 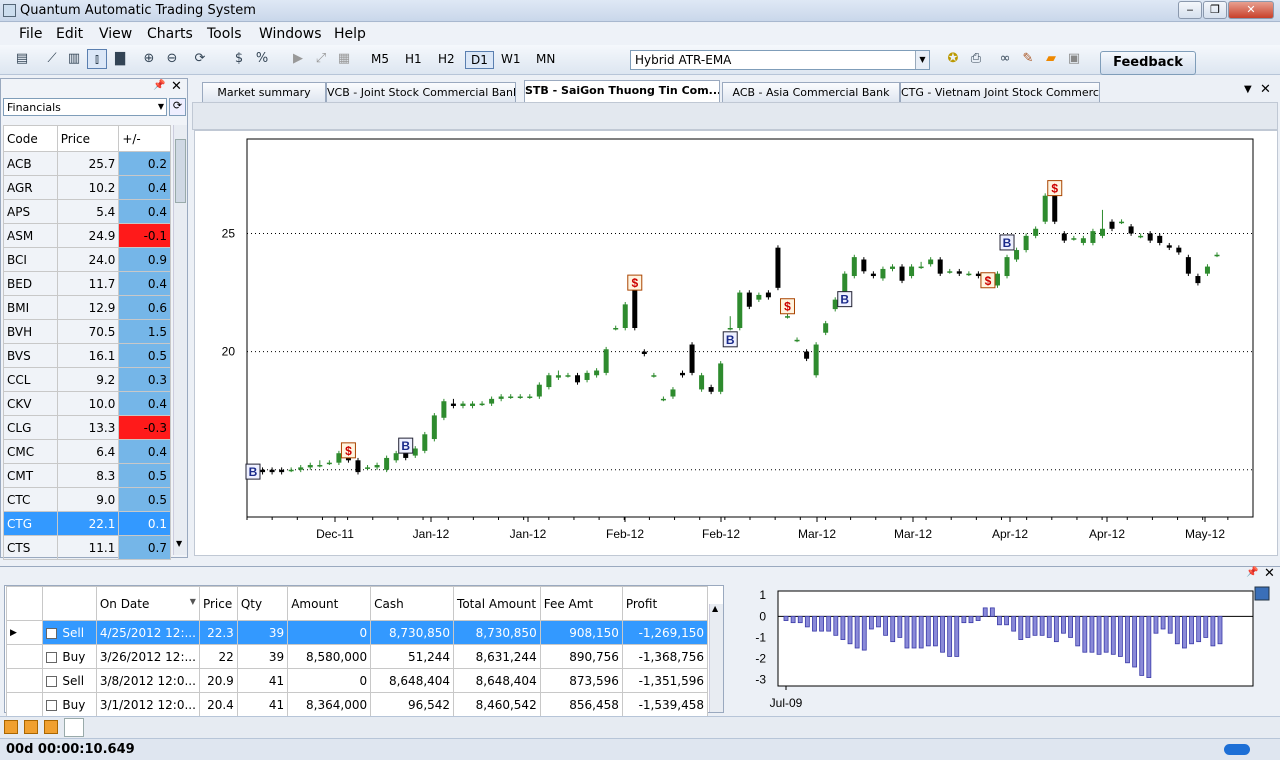 What do you see at coordinates (87, 547) in the screenshot?
I see `watchlist-row: CTS 11.1 0.7` at bounding box center [87, 547].